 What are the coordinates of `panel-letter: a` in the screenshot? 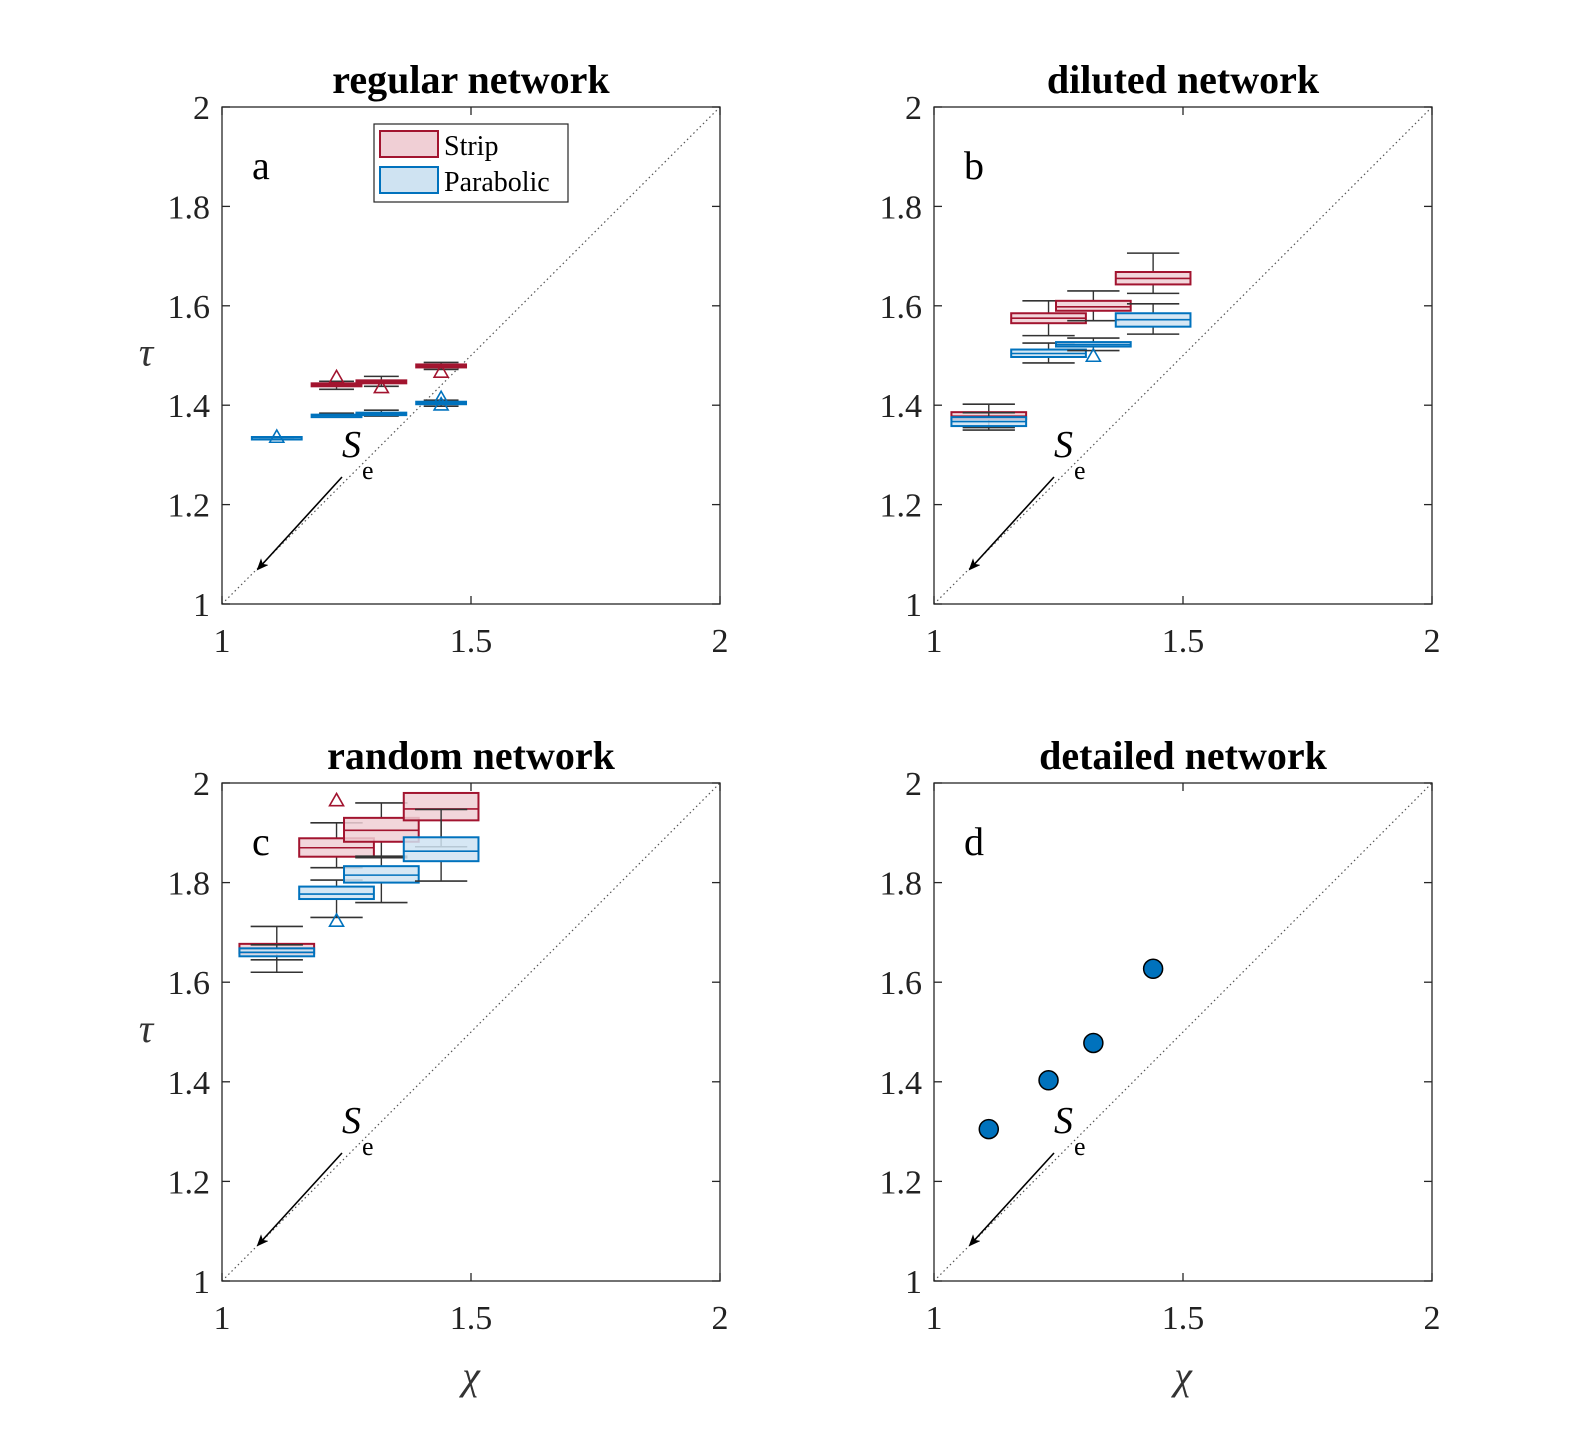 It's located at (261, 165).